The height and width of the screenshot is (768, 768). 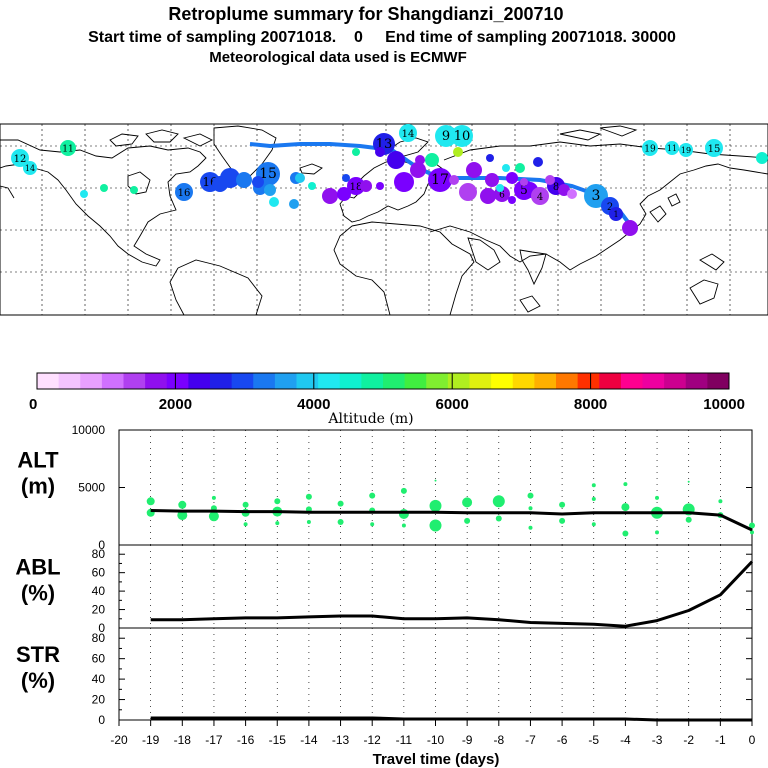 I want to click on colorbar-tick-5: 10000, so click(x=724, y=404).